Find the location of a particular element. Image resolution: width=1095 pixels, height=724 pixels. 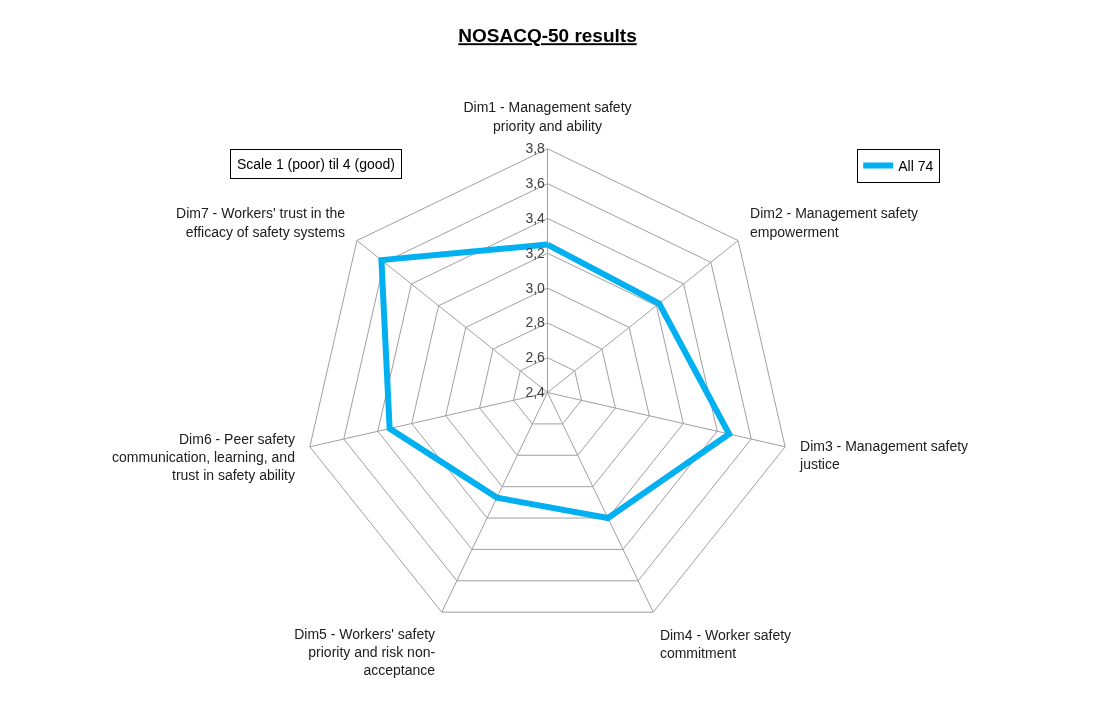

y-tick-label: 3,2 is located at coordinates (535, 252).